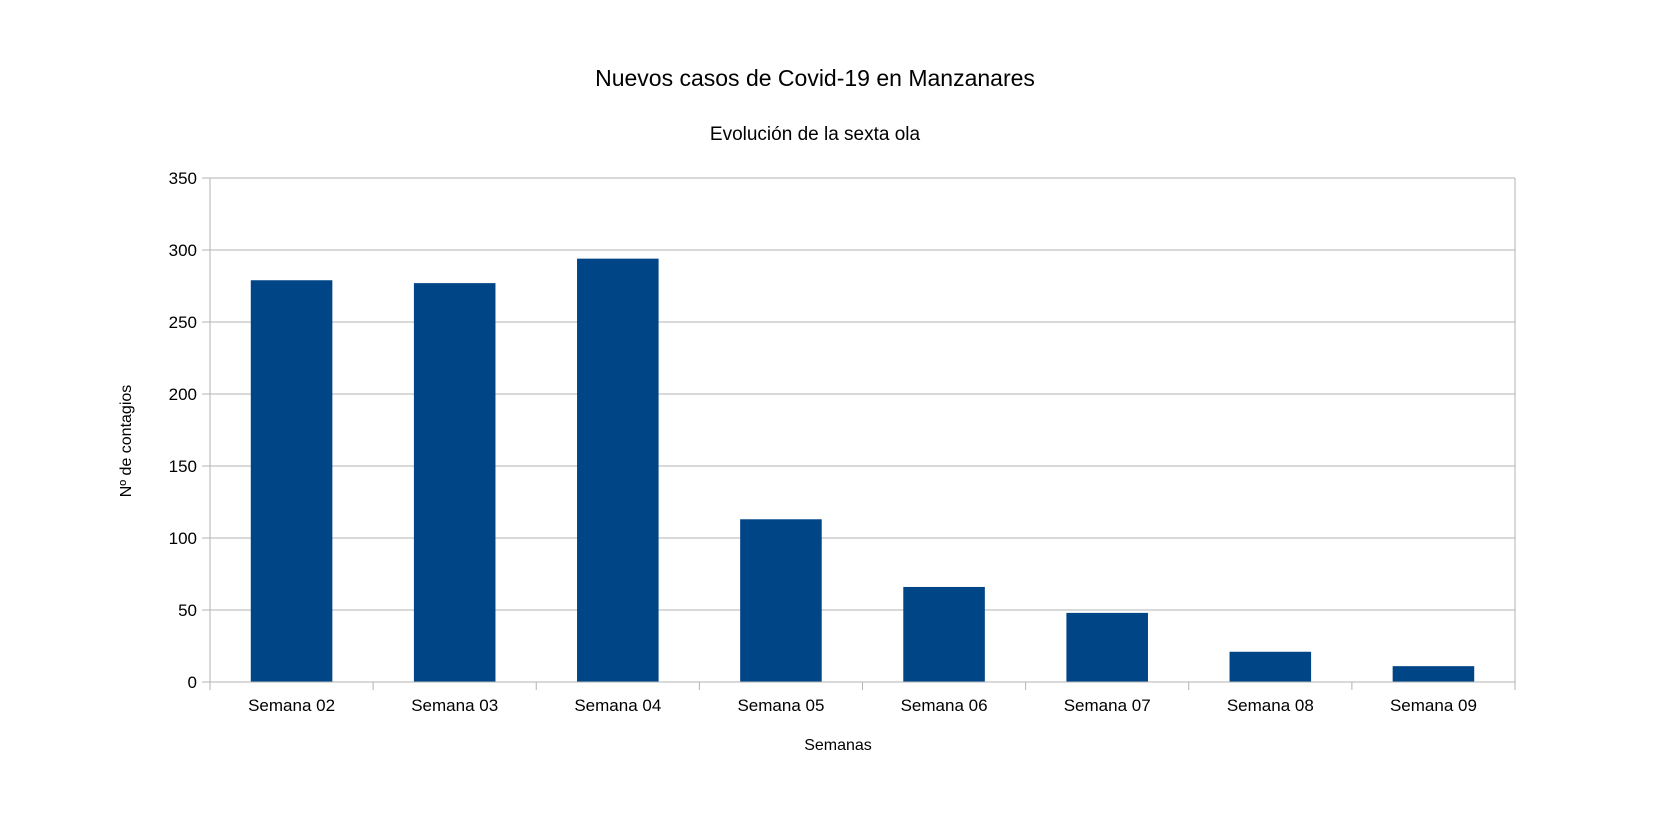  What do you see at coordinates (617, 705) in the screenshot?
I see `x-tick-label: Semana 04` at bounding box center [617, 705].